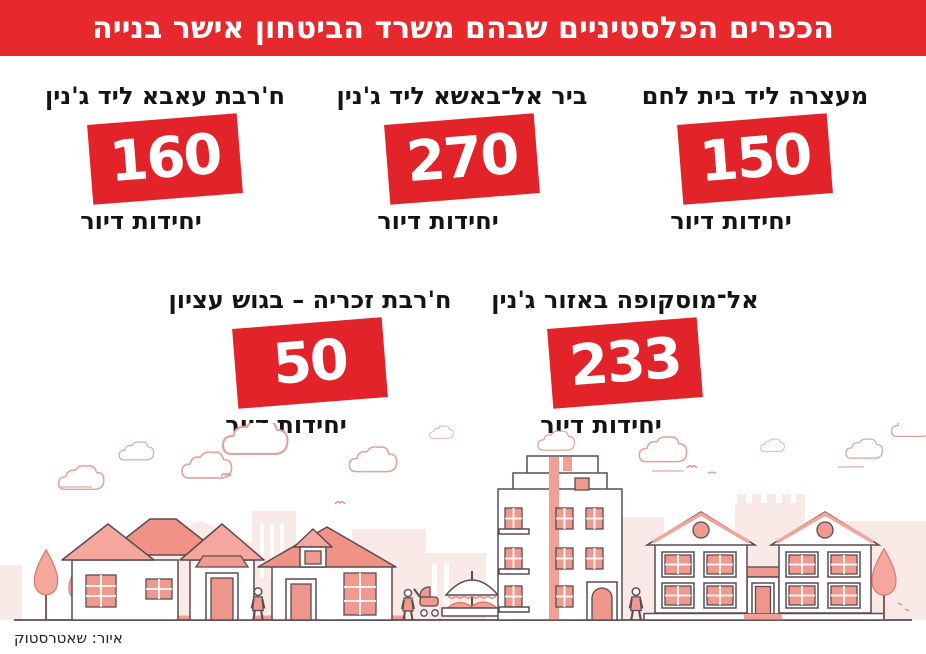 The image size is (926, 654). I want to click on stat-value: 270, so click(462, 158).